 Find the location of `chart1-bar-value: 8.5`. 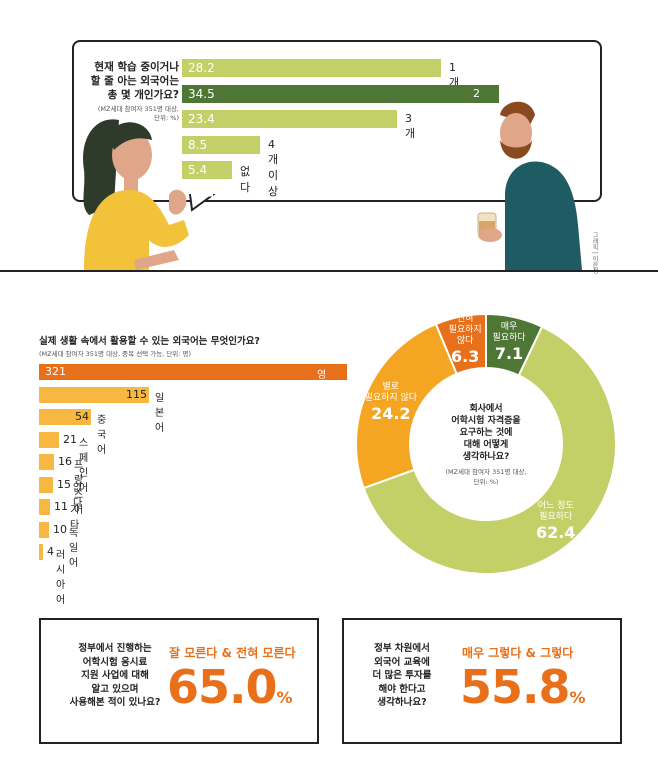

chart1-bar-value: 8.5 is located at coordinates (198, 144).